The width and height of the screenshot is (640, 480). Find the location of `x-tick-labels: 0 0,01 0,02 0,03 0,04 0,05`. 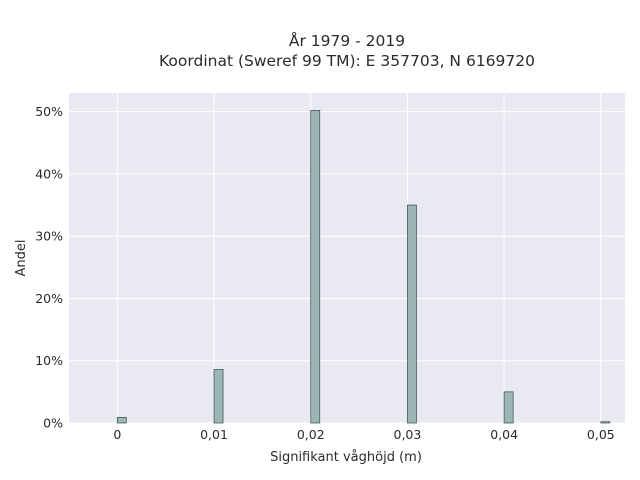

x-tick-labels: 0 0,01 0,02 0,03 0,04 0,05 is located at coordinates (363, 434).